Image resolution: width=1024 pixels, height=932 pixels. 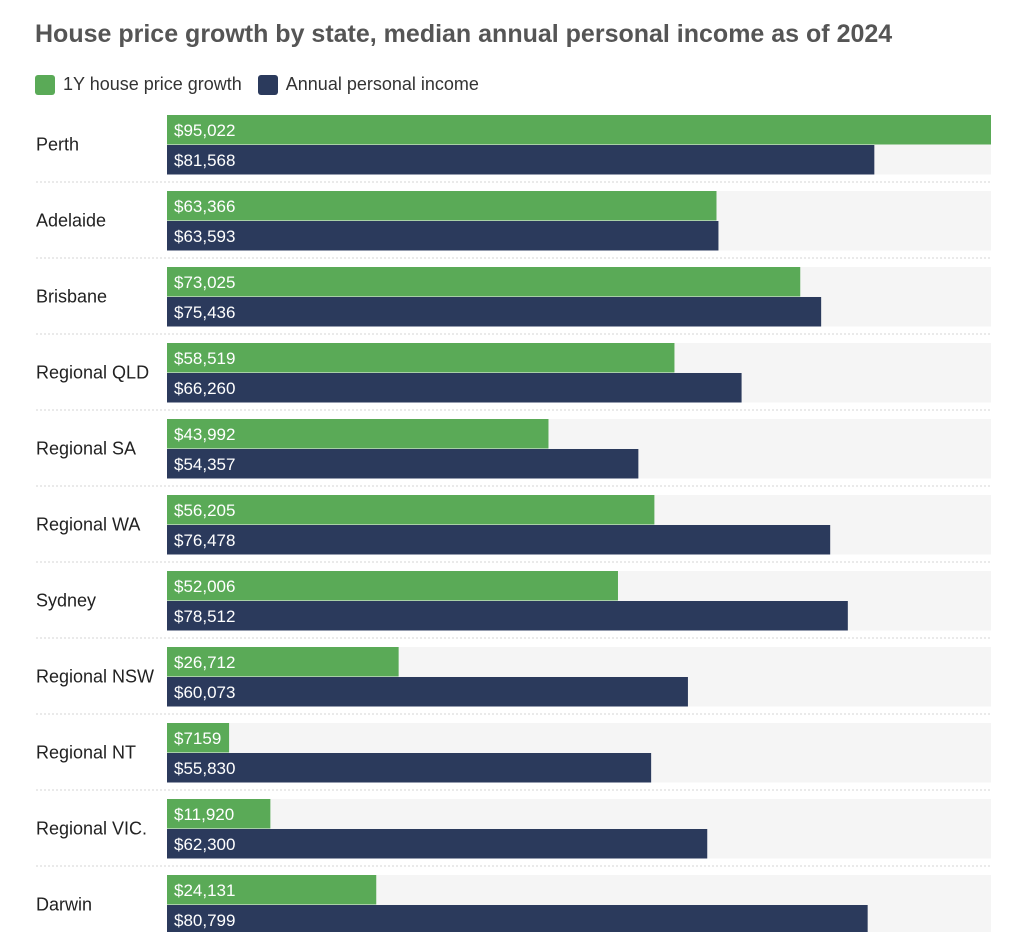 I want to click on category-label: Regional SA, so click(x=86, y=449).